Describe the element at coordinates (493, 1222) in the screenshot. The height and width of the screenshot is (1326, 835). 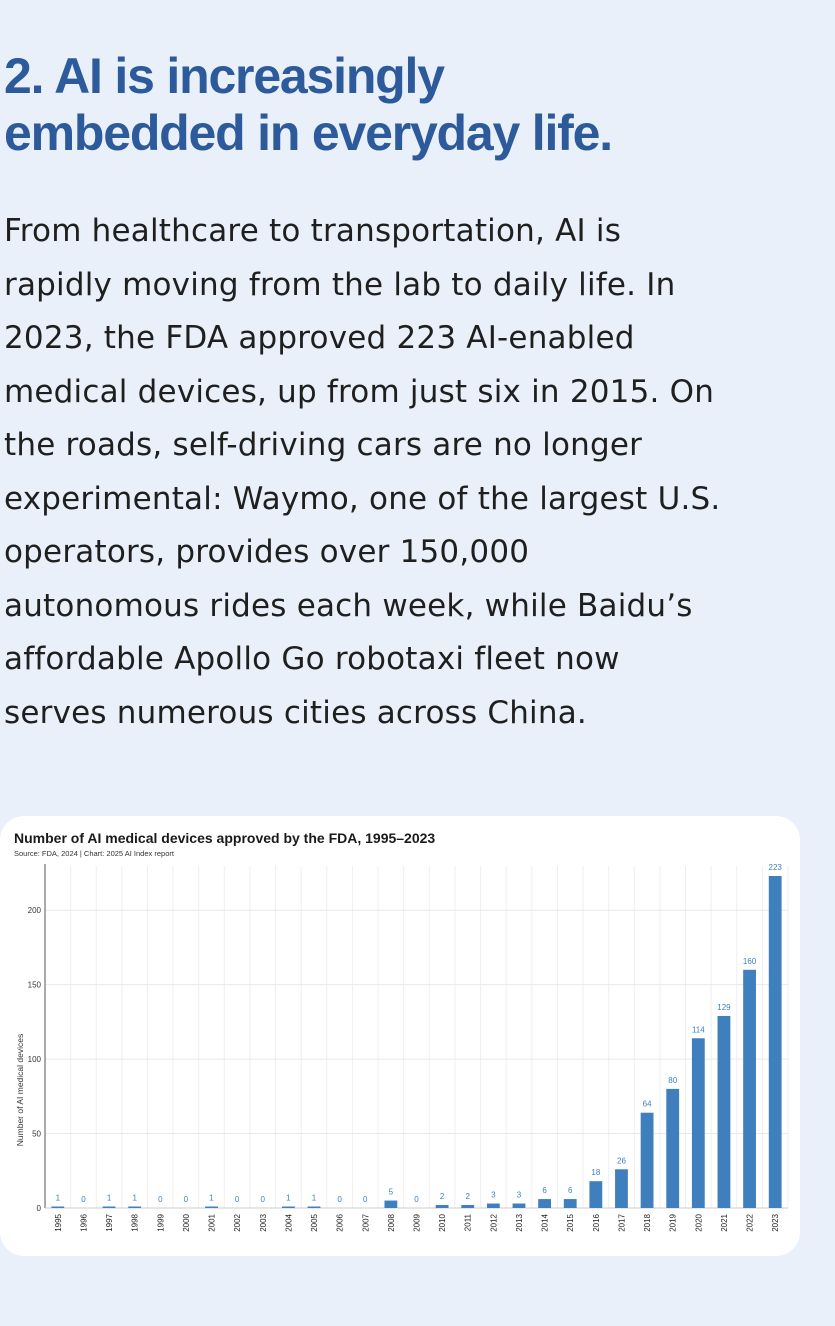
I see `x-tick-label: 2012` at that location.